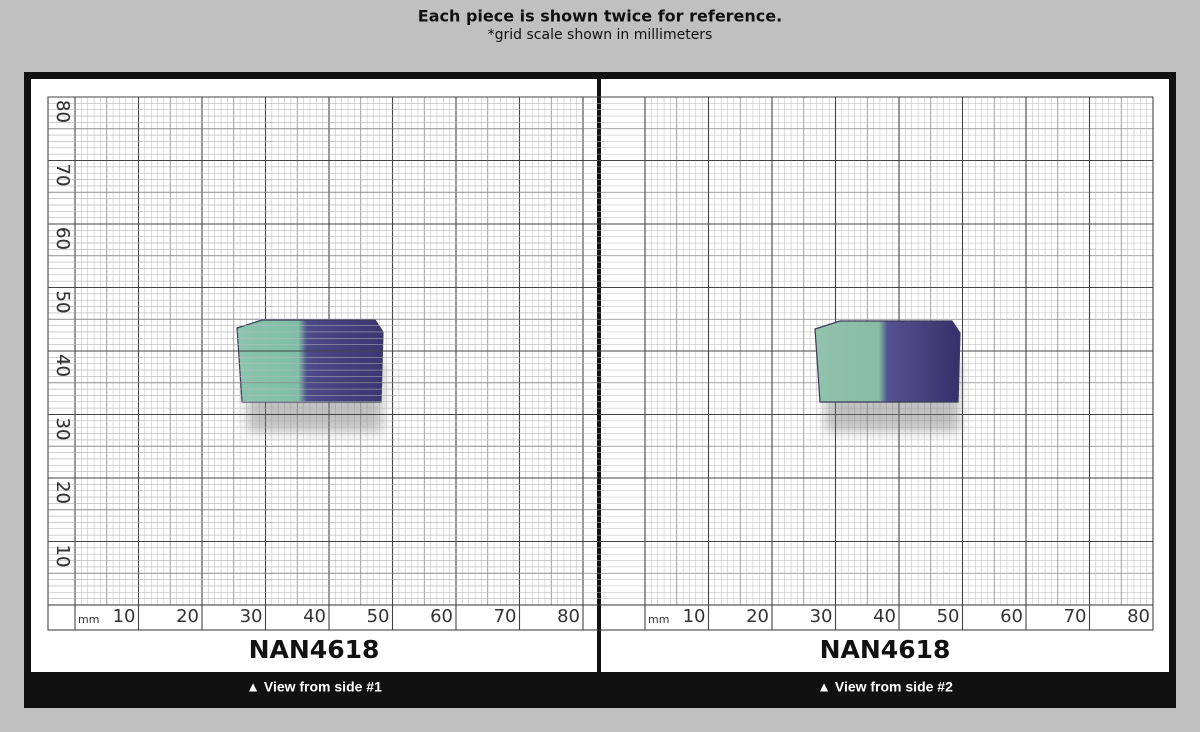 Image resolution: width=1200 pixels, height=732 pixels. Describe the element at coordinates (62, 492) in the screenshot. I see `y-scale-label: 20` at that location.